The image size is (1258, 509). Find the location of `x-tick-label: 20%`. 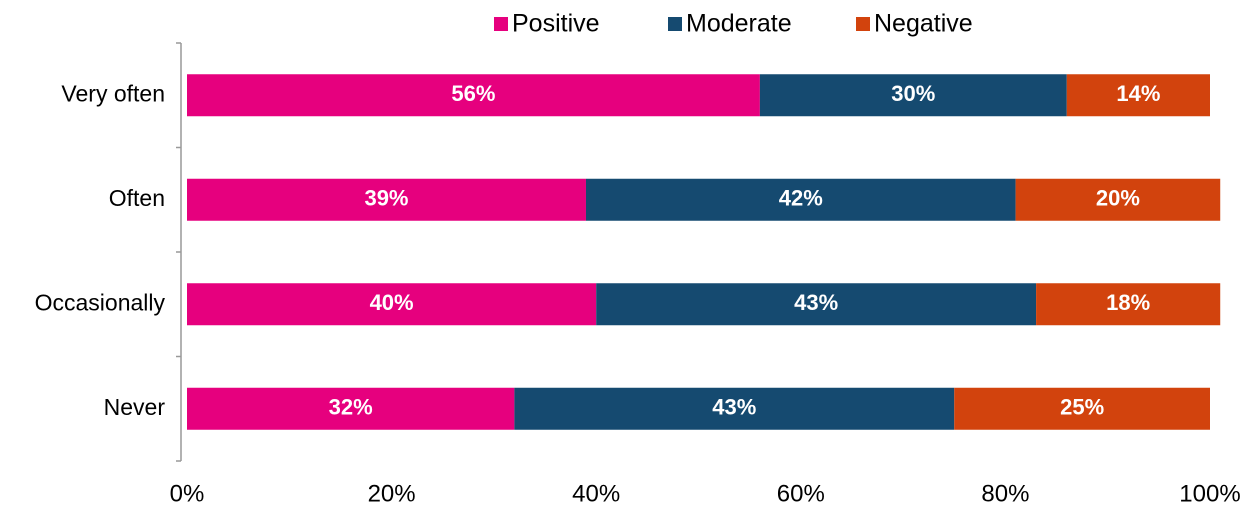

x-tick-label: 20% is located at coordinates (392, 493).